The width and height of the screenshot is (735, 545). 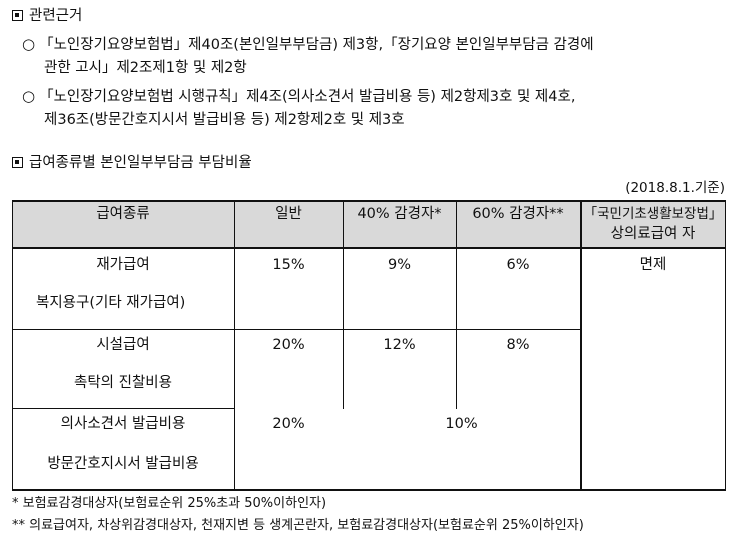 I want to click on row2-40-value: 12%, so click(x=399, y=345).